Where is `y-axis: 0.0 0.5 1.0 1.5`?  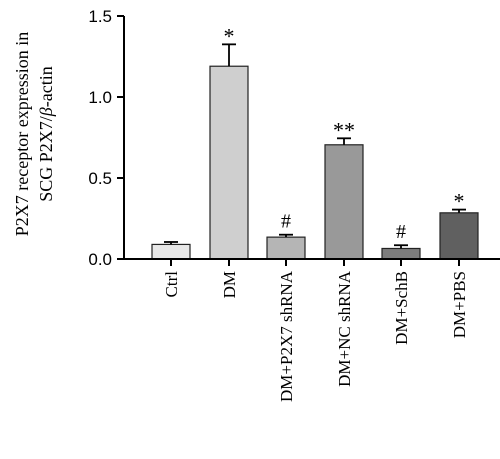
y-axis: 0.0 0.5 1.0 1.5 is located at coordinates (106, 138).